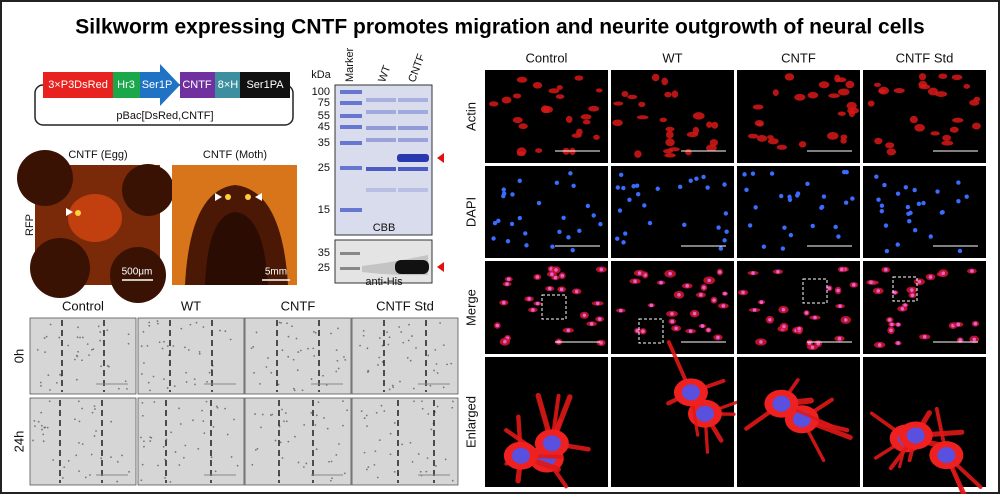  I want to click on egg, so click(95, 218).